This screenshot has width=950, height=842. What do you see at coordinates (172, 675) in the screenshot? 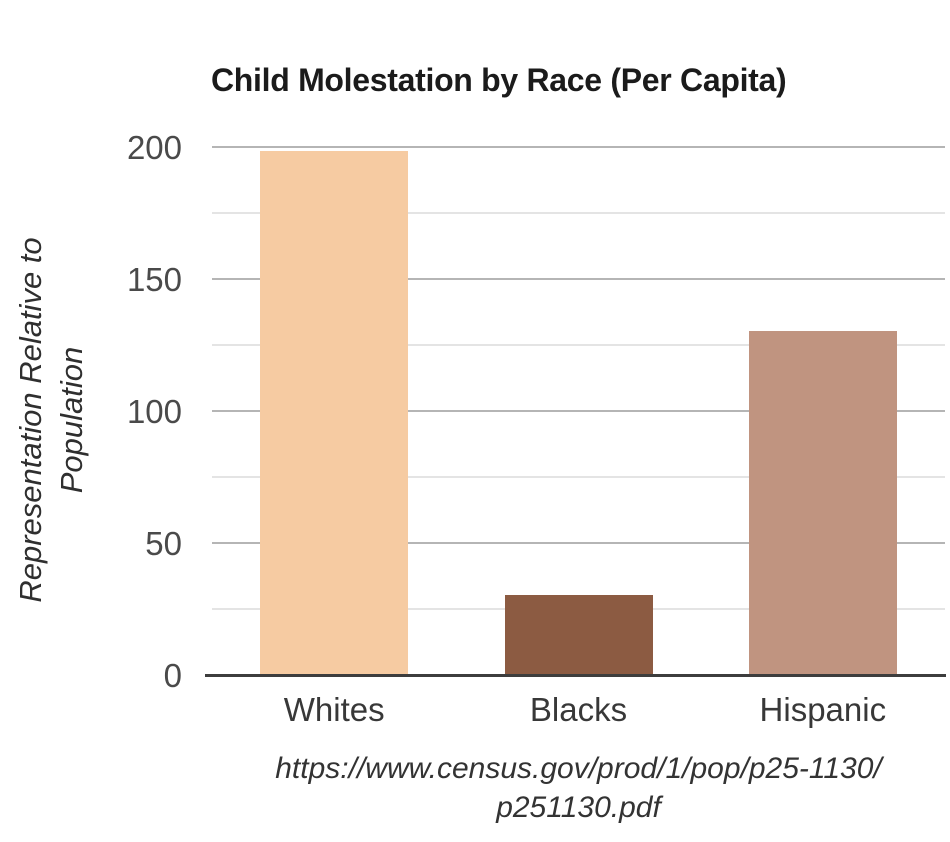
I see `y-tick-label-0: 0` at bounding box center [172, 675].